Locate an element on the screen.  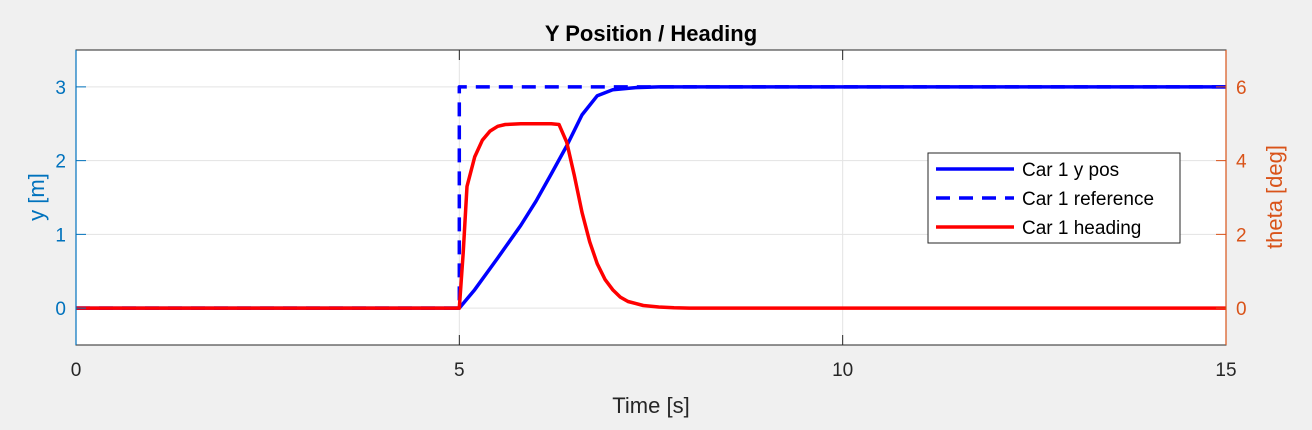
legend-label-y-pos: Car 1 y pos is located at coordinates (1070, 170).